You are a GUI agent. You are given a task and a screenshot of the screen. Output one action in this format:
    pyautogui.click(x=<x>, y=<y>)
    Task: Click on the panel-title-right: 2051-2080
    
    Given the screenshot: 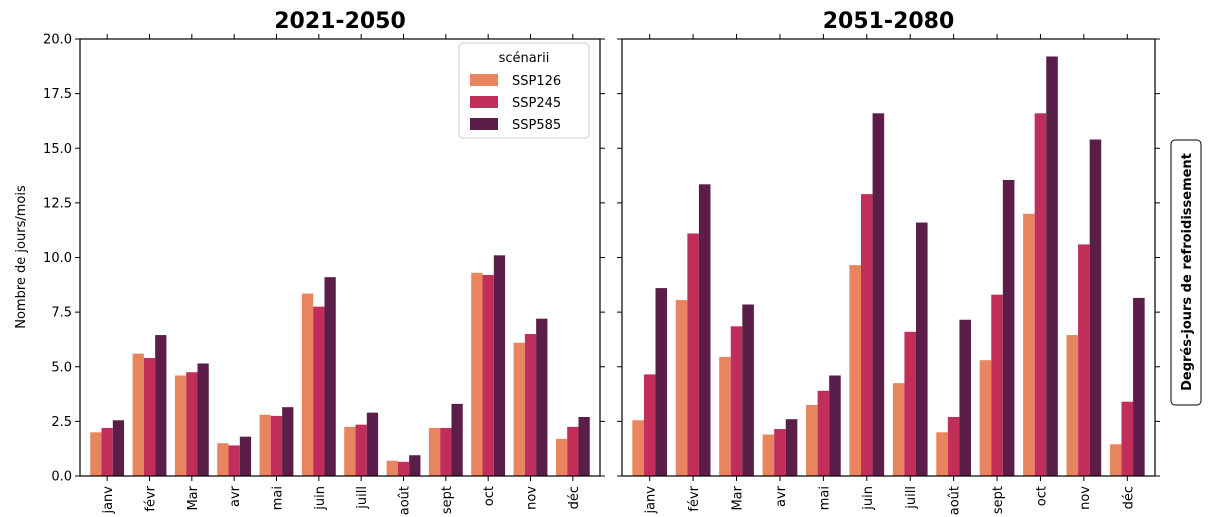 What is the action you would take?
    pyautogui.click(x=889, y=21)
    